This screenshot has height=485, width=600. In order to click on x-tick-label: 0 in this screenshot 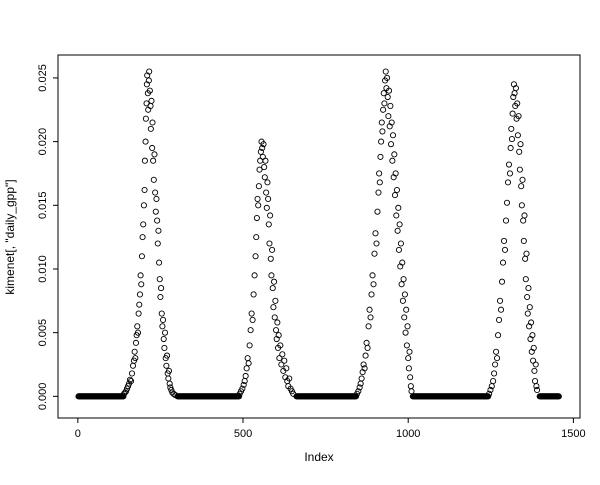, I will do `click(78, 434)`.